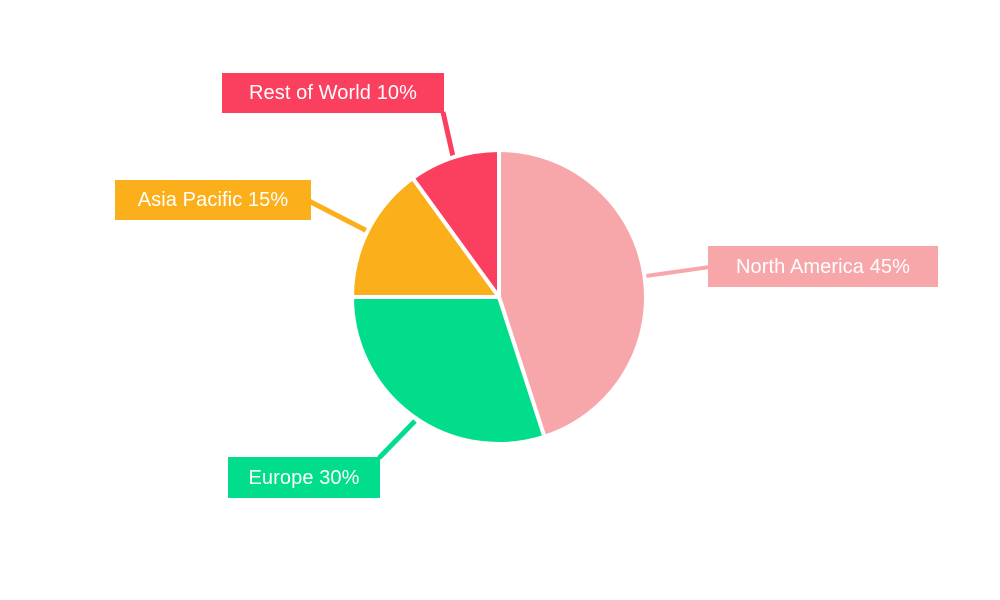  What do you see at coordinates (572, 293) in the screenshot?
I see `pie-slice-north-america` at bounding box center [572, 293].